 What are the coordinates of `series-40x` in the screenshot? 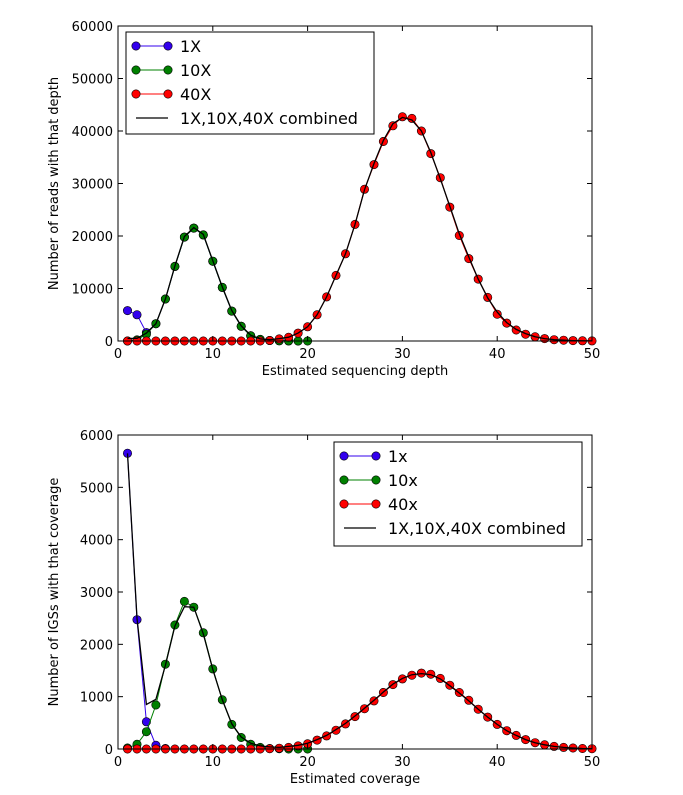 It's located at (360, 711).